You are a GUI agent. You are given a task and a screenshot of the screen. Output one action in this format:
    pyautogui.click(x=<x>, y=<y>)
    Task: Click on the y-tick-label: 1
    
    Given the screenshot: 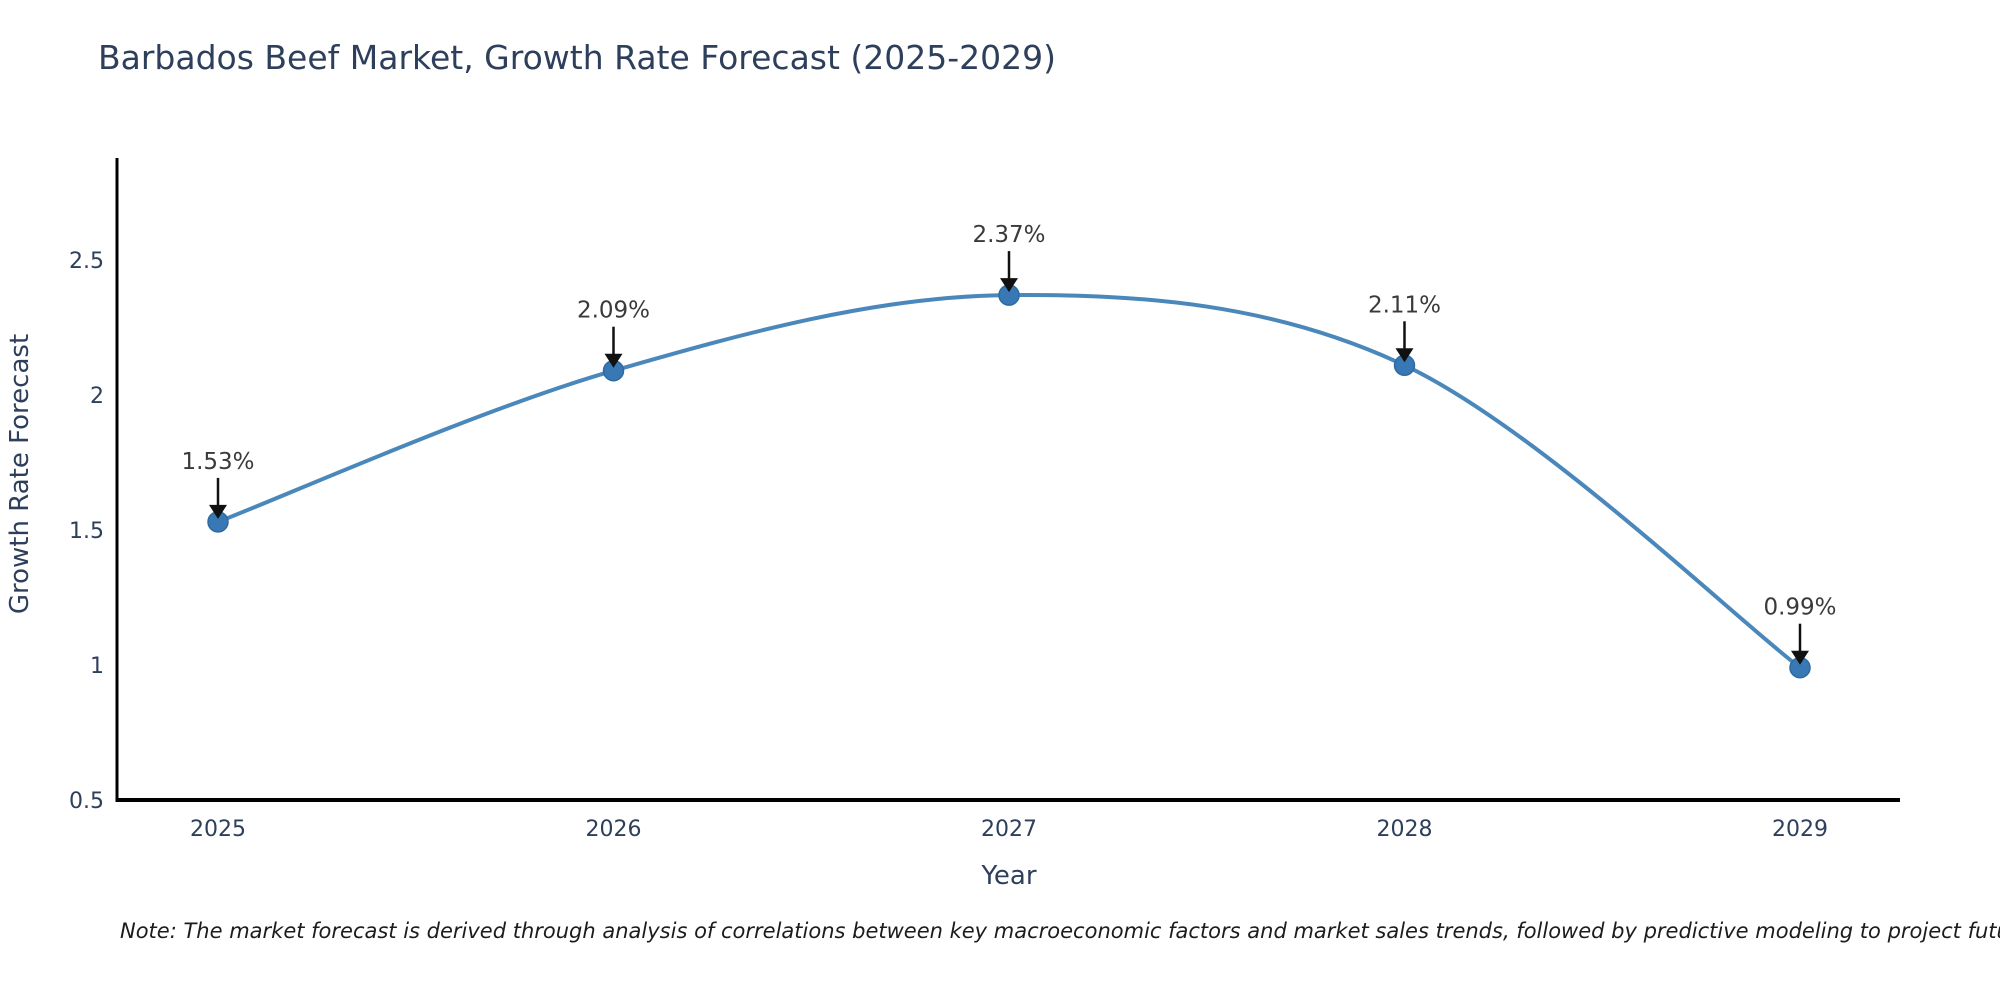 What is the action you would take?
    pyautogui.click(x=97, y=666)
    